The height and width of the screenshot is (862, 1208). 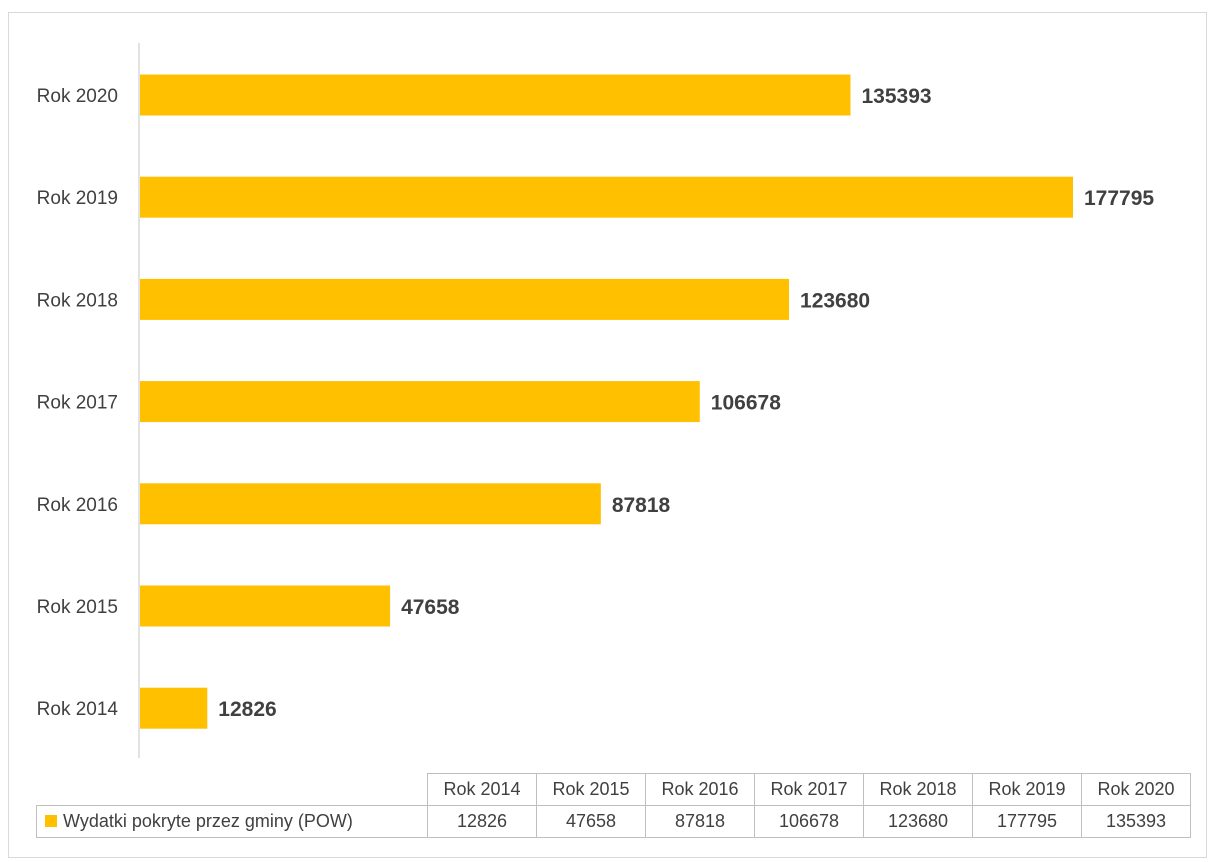 What do you see at coordinates (641, 505) in the screenshot?
I see `data-label: 87818` at bounding box center [641, 505].